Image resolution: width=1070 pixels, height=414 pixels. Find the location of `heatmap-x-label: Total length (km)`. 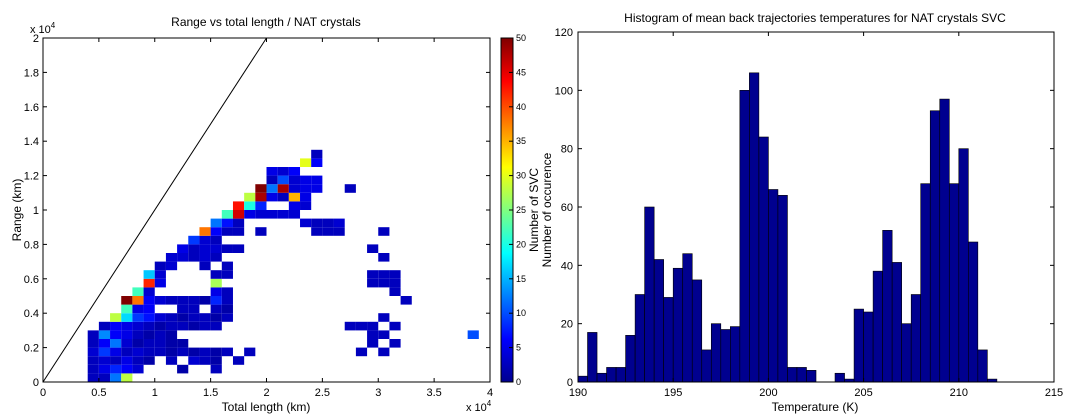

heatmap-x-label: Total length (km) is located at coordinates (266, 407).